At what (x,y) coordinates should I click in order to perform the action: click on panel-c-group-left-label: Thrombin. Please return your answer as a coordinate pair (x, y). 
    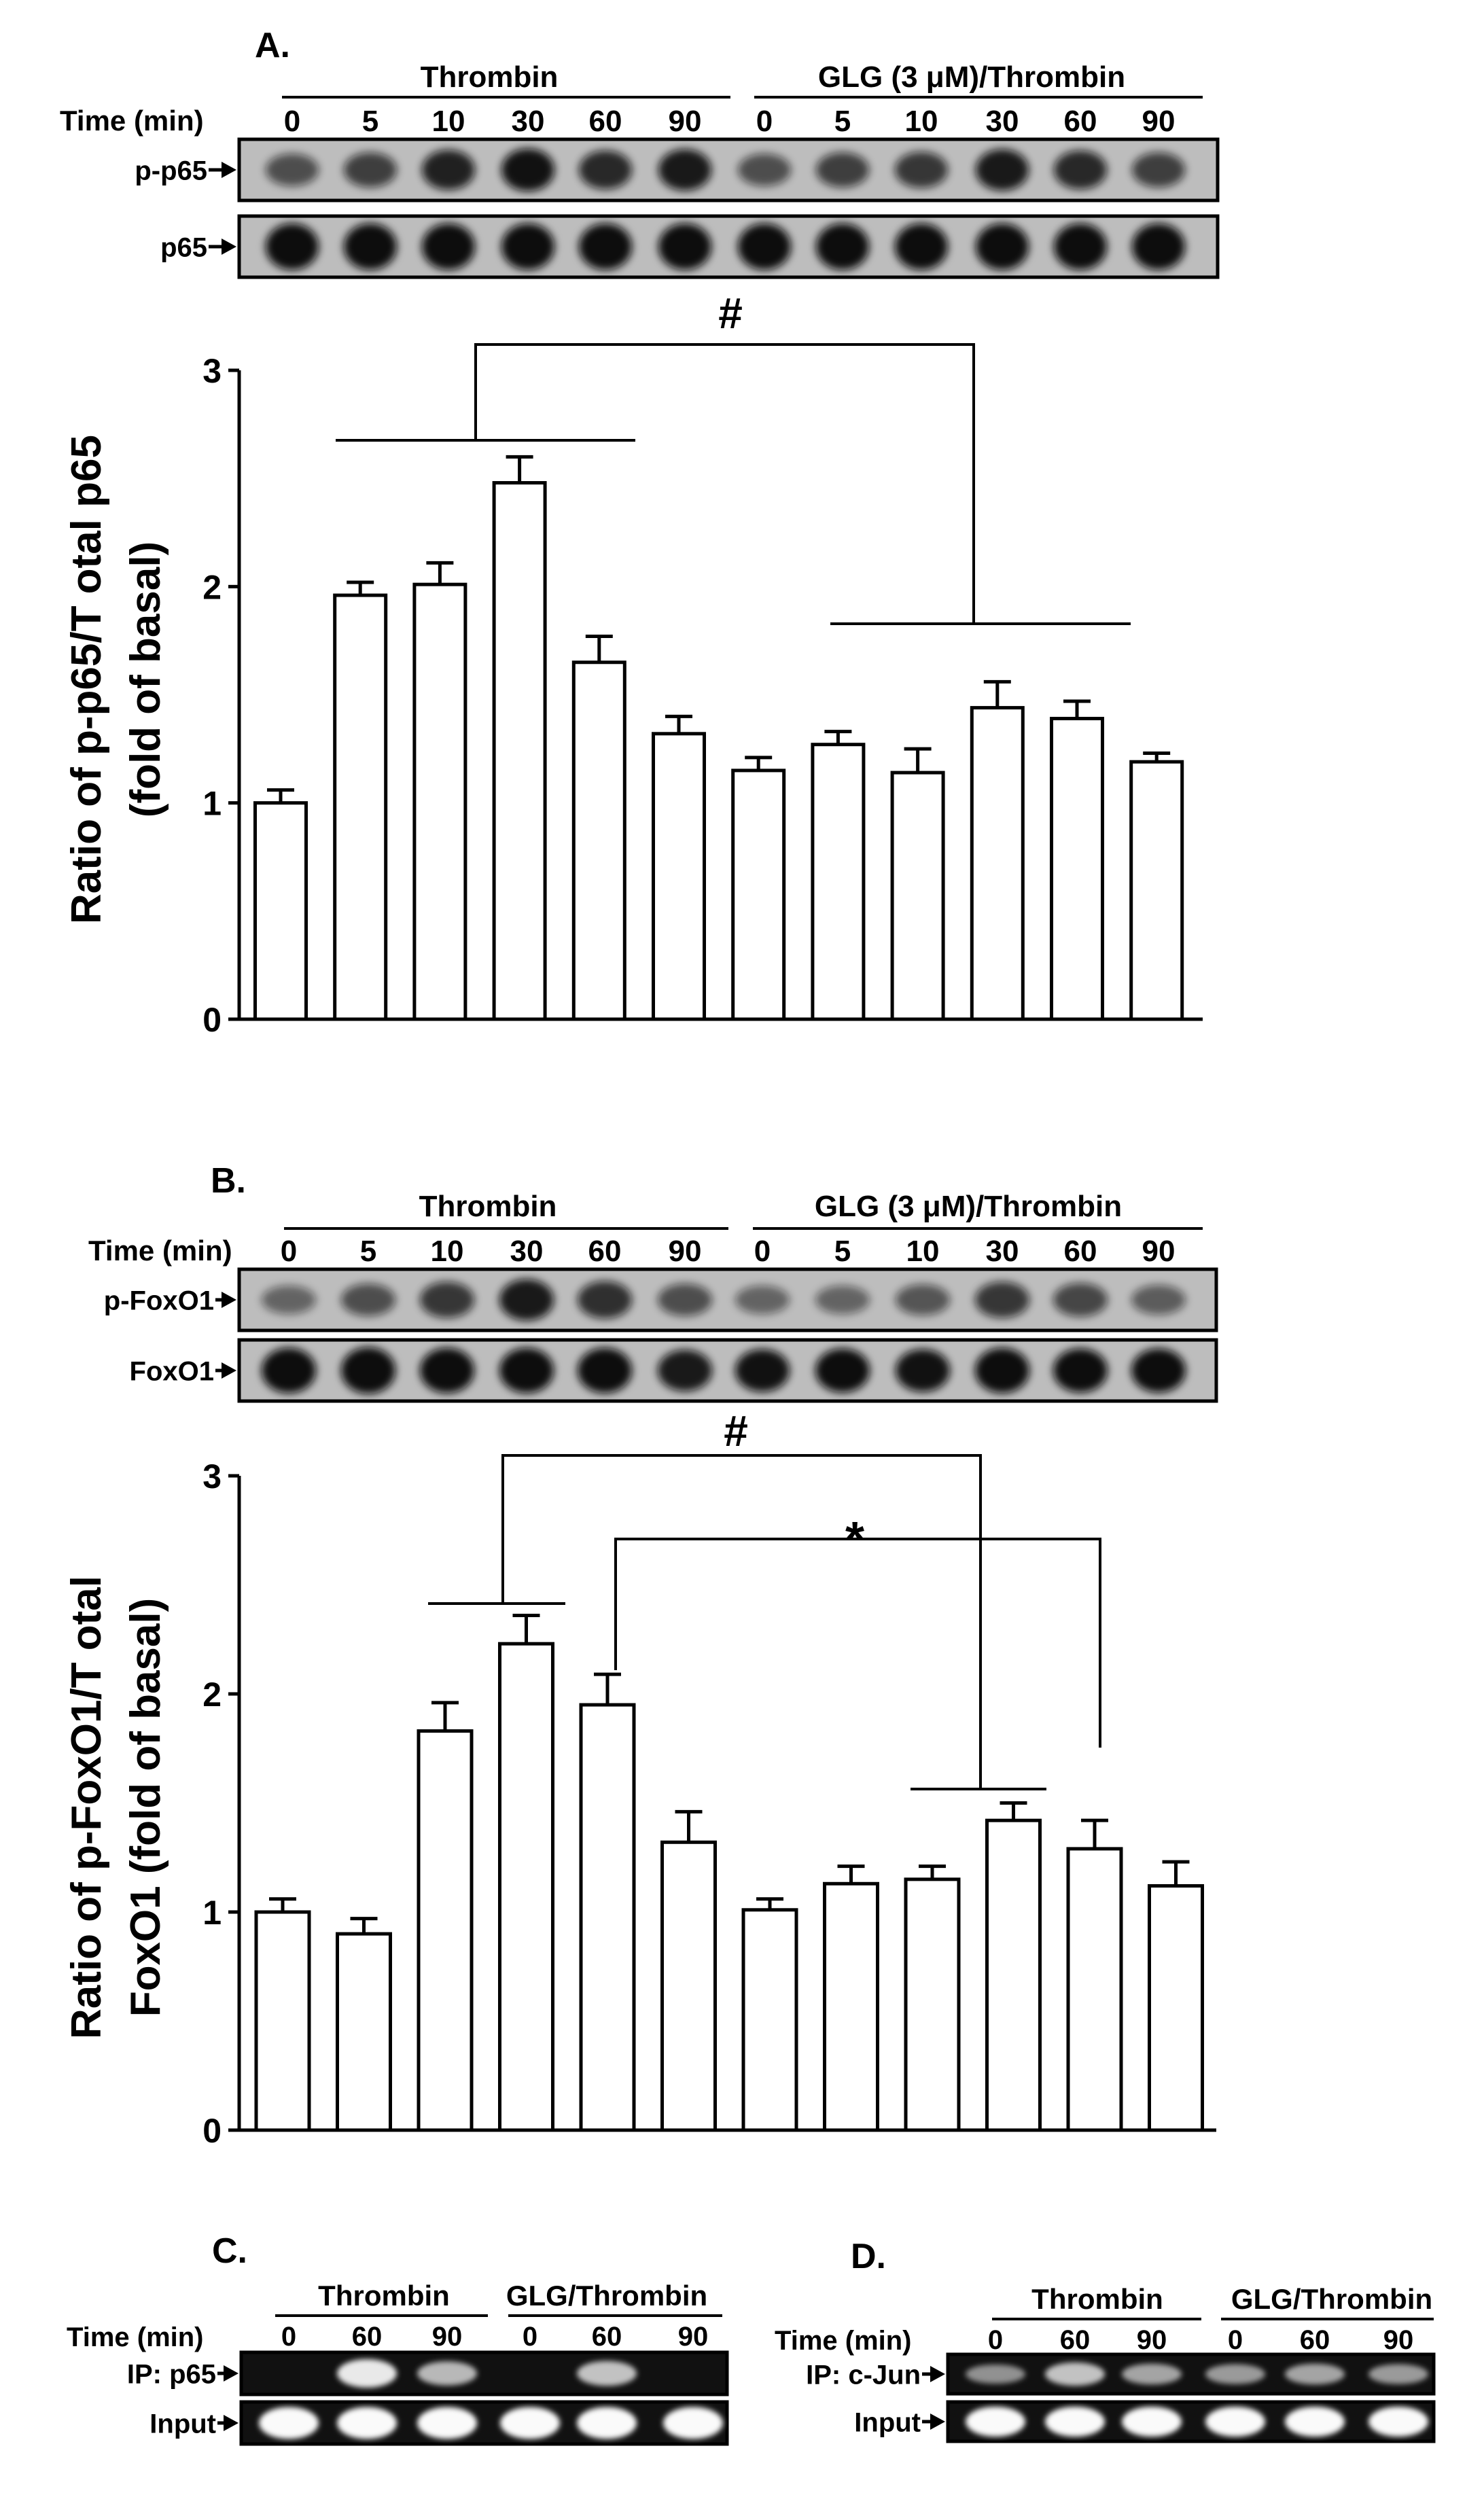
    Looking at the image, I should click on (384, 2296).